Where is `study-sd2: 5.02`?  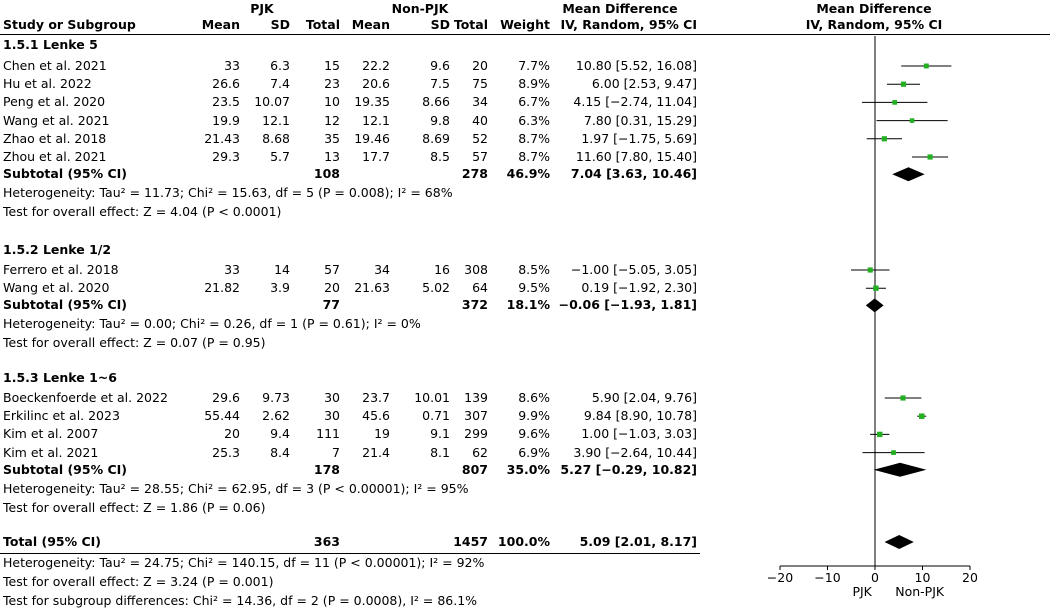 study-sd2: 5.02 is located at coordinates (436, 288).